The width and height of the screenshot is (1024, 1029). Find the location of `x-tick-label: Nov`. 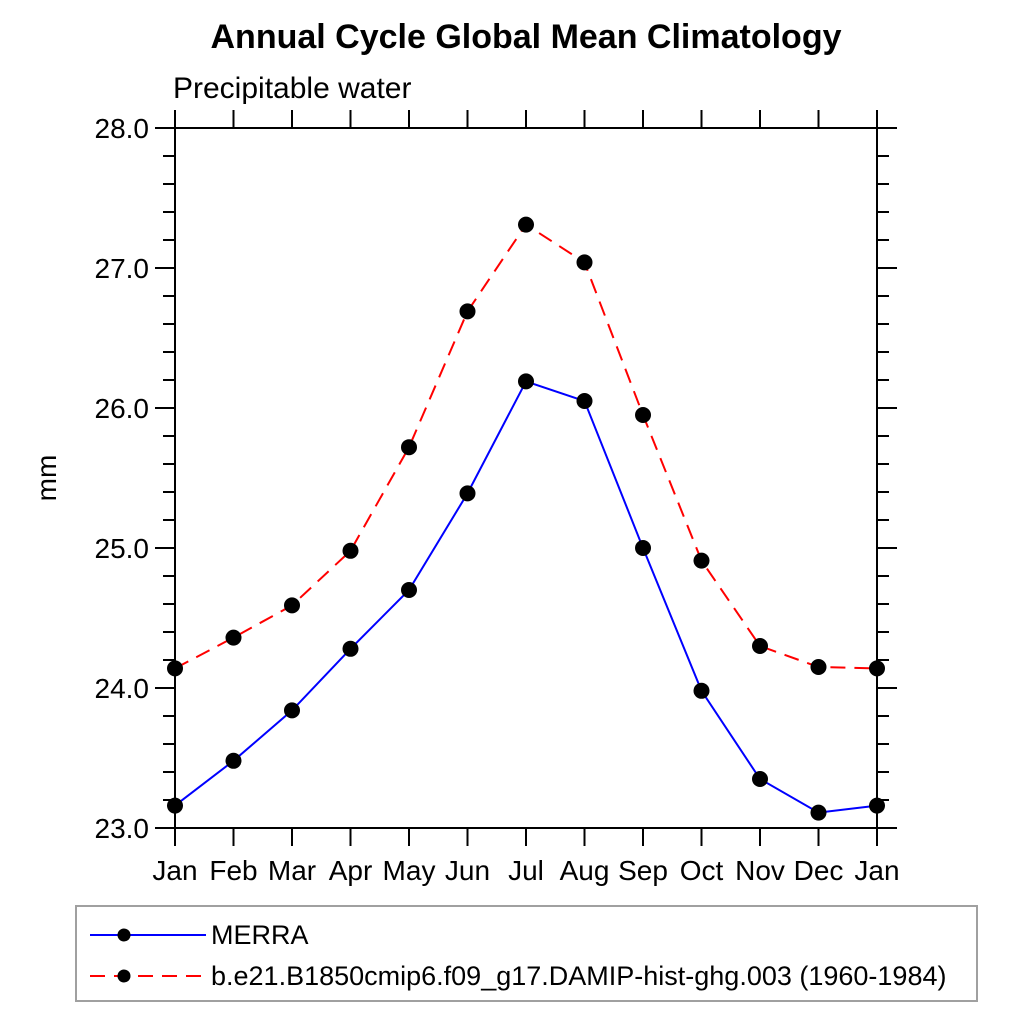

x-tick-label: Nov is located at coordinates (760, 870).